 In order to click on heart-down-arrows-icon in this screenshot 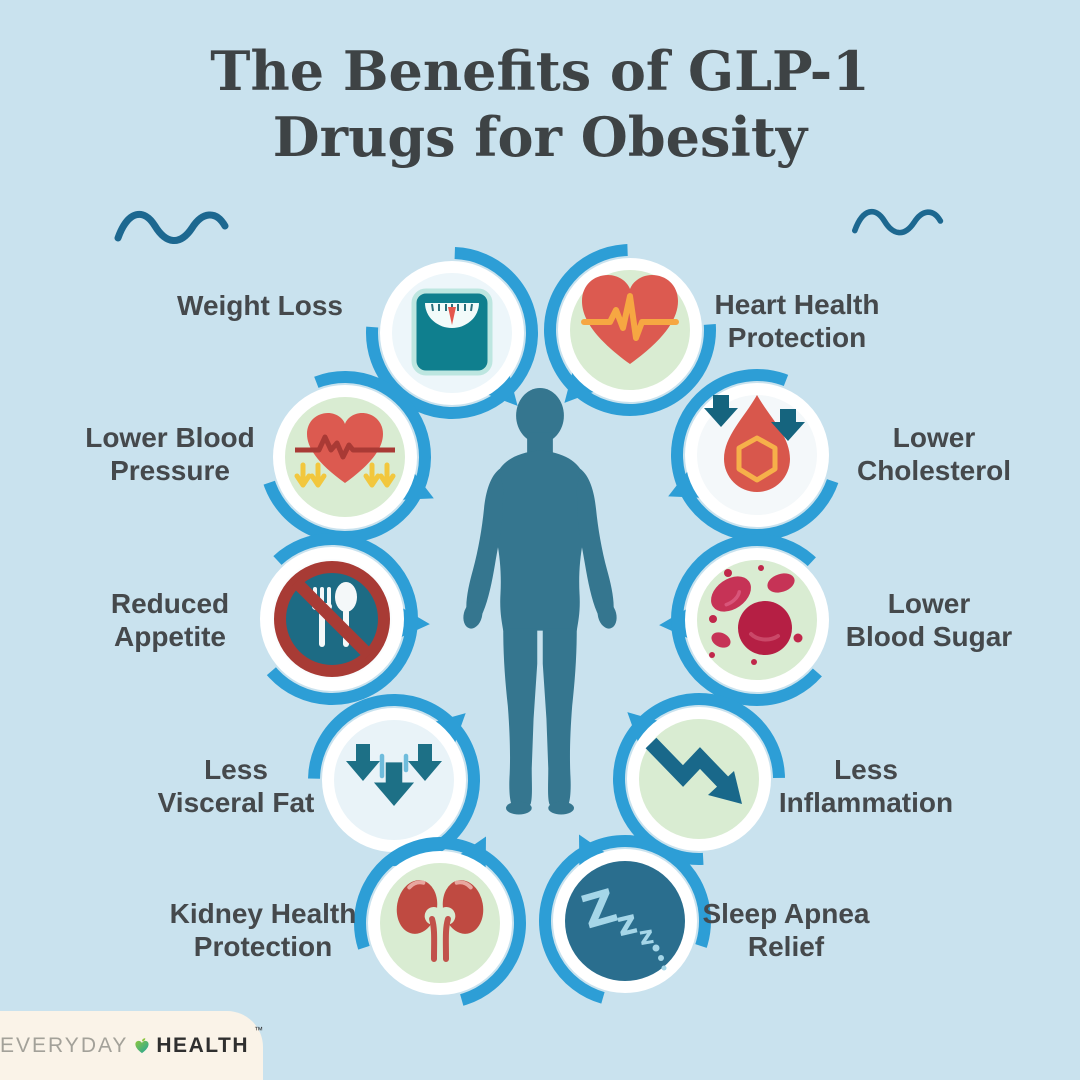, I will do `click(345, 450)`.